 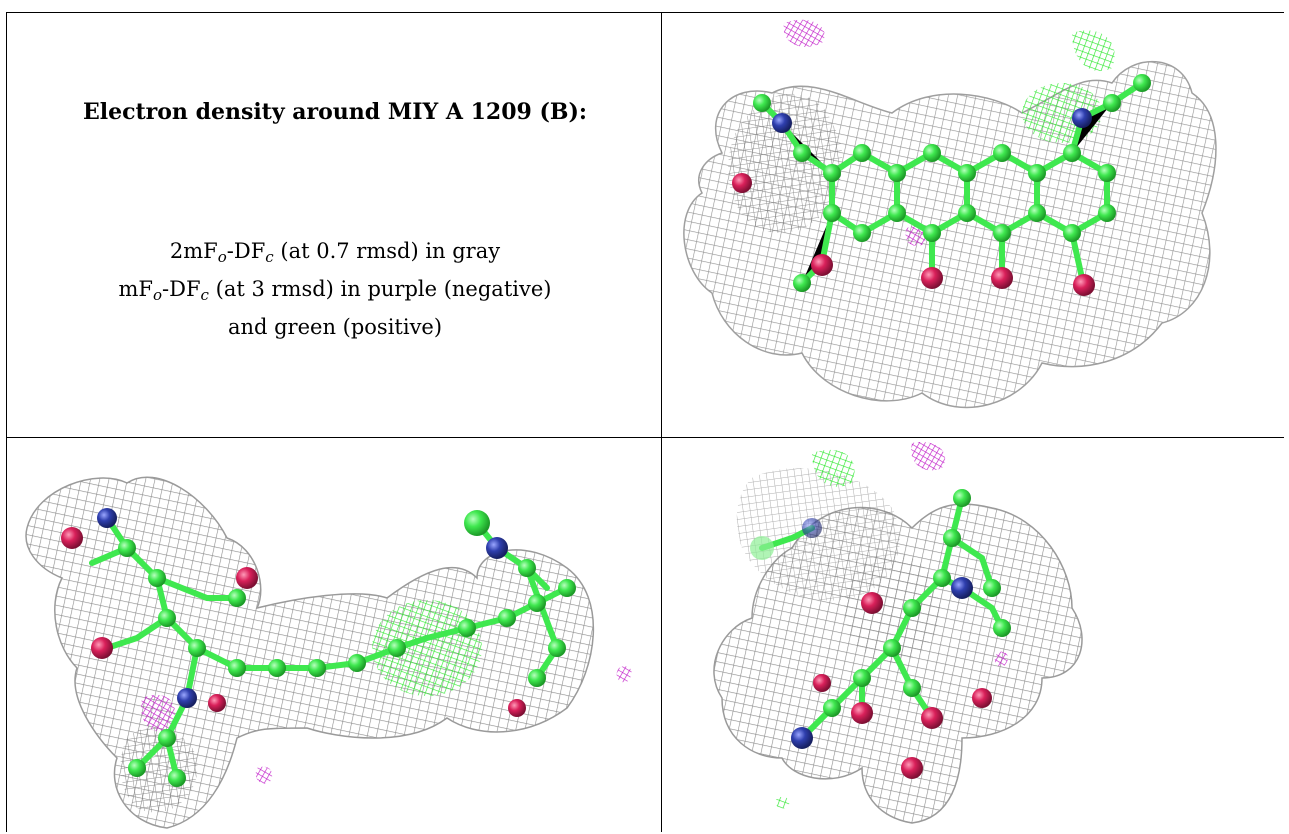 What do you see at coordinates (380, 289) in the screenshot?
I see `legend-purple-text: (at 3 rmsd) in purple (negative)` at bounding box center [380, 289].